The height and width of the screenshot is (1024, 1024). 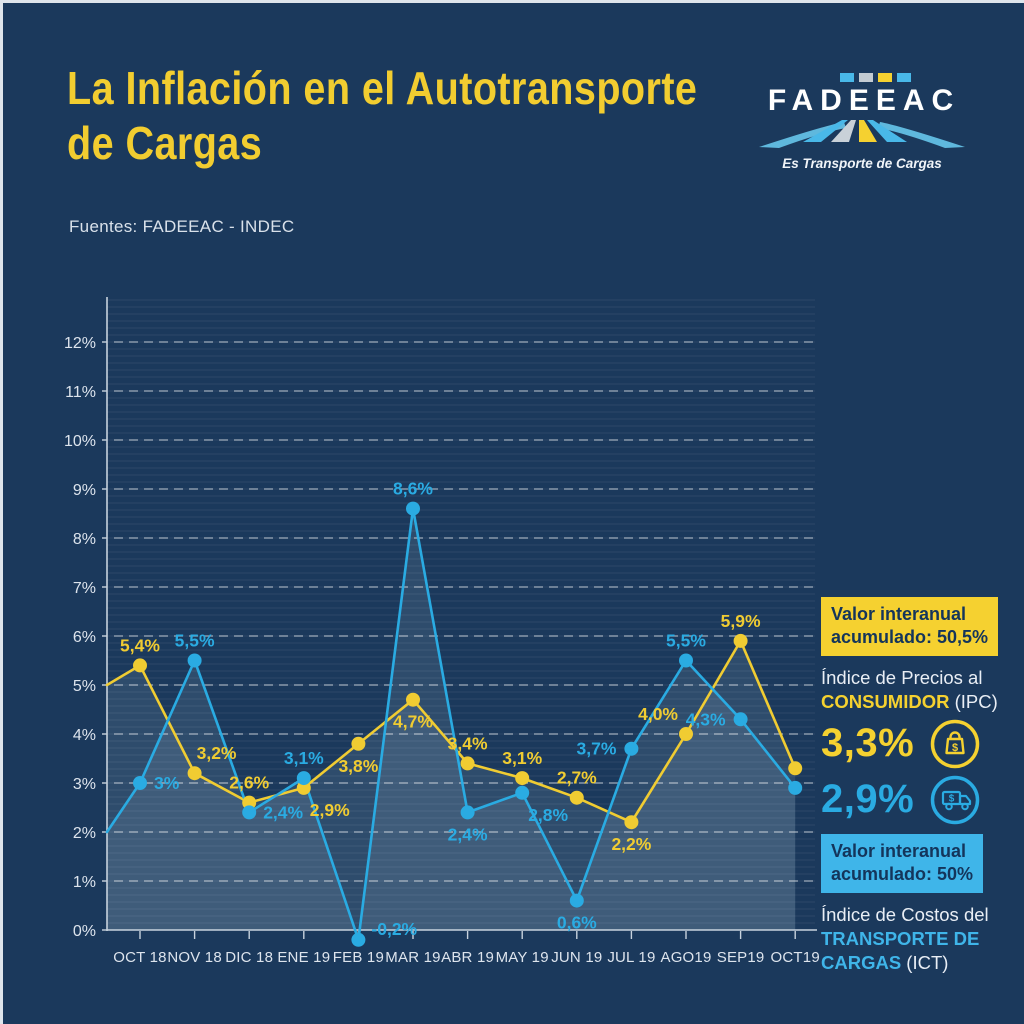 What do you see at coordinates (741, 621) in the screenshot?
I see `data-label: 5,9%` at bounding box center [741, 621].